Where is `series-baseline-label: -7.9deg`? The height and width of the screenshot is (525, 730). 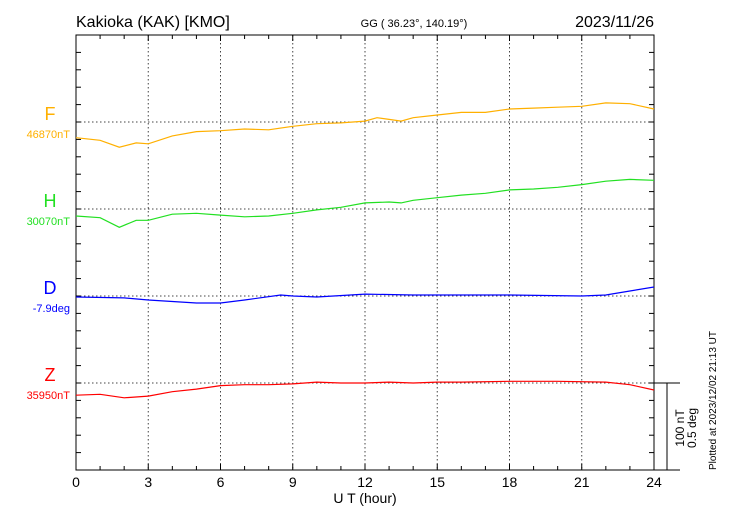
series-baseline-label: -7.9deg is located at coordinates (51, 309).